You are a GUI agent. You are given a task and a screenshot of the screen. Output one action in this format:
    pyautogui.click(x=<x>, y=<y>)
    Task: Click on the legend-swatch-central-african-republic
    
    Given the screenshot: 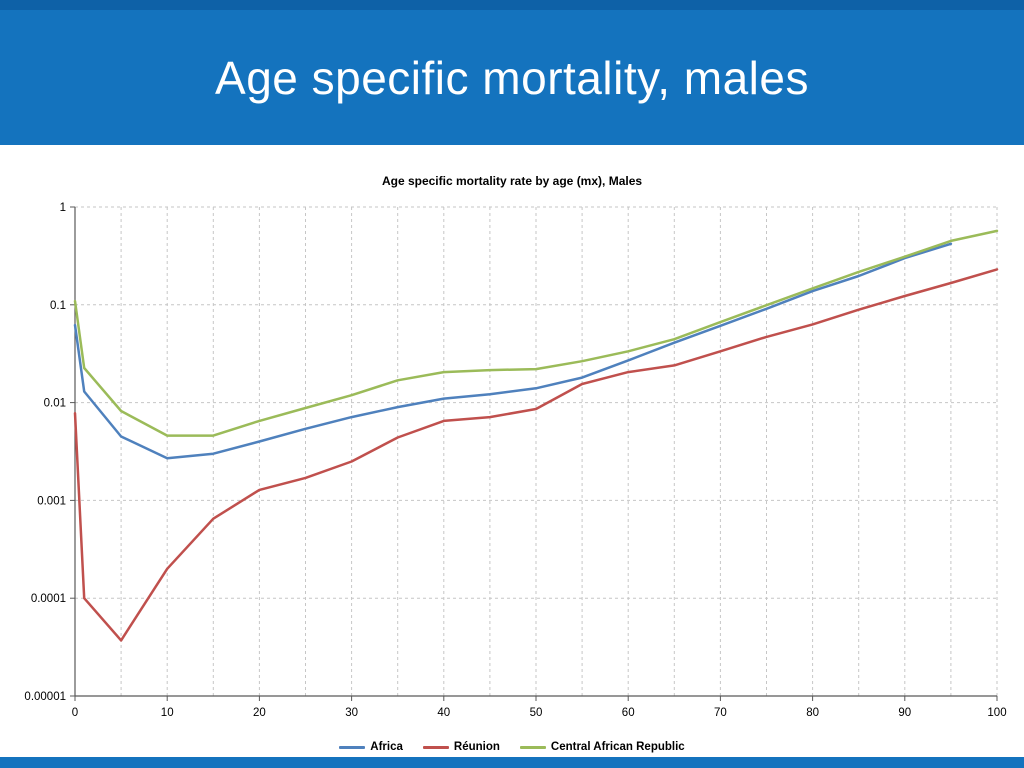 What is the action you would take?
    pyautogui.click(x=532, y=747)
    